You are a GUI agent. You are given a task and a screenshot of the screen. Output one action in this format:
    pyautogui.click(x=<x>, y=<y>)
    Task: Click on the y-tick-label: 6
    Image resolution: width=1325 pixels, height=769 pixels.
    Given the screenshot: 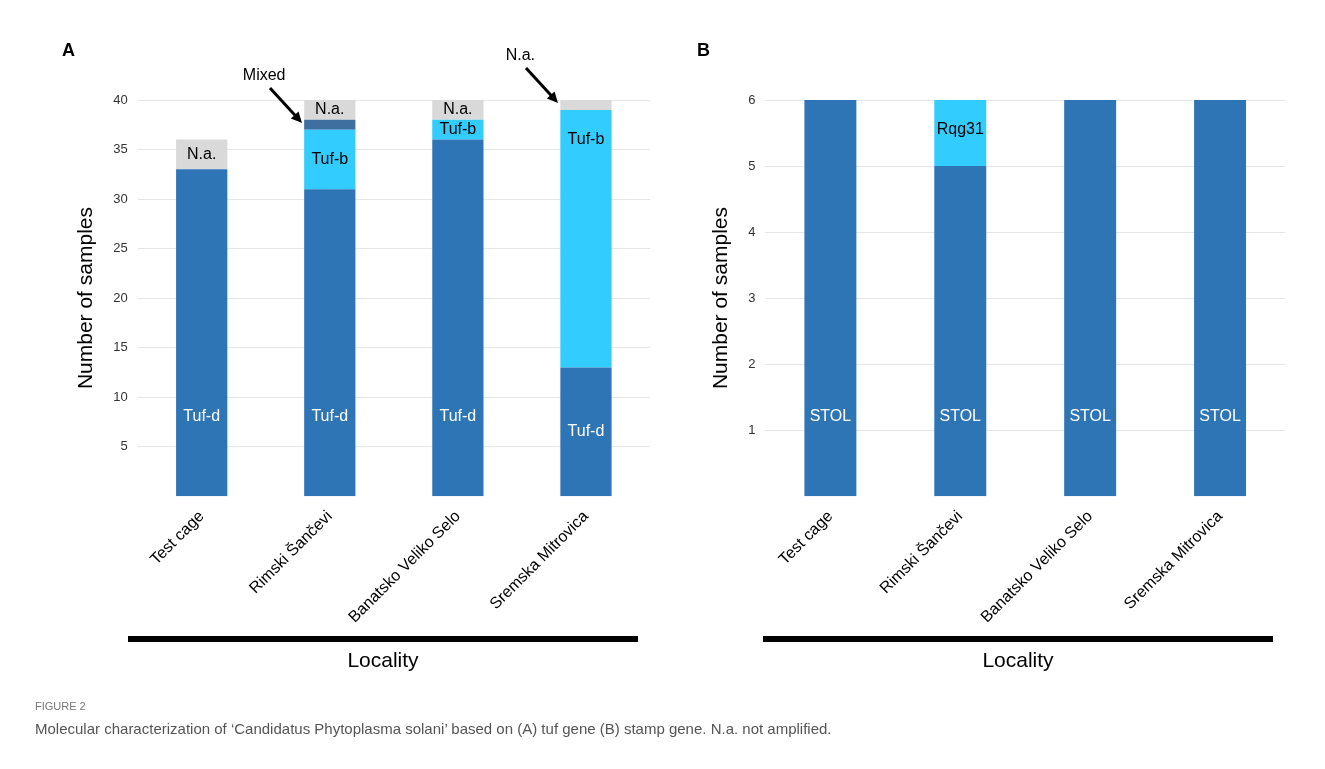 What is the action you would take?
    pyautogui.click(x=752, y=99)
    